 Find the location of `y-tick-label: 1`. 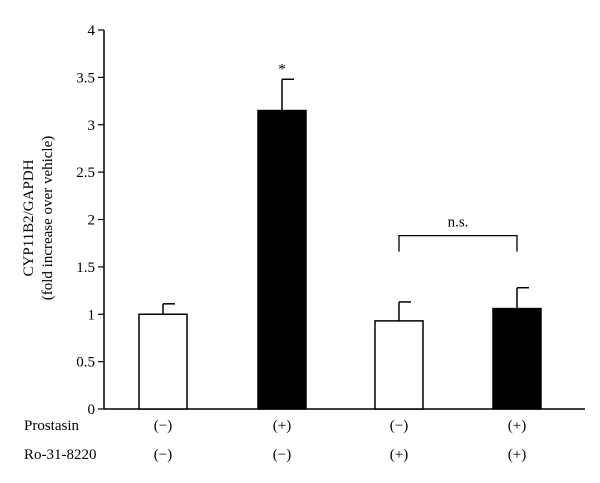

y-tick-label: 1 is located at coordinates (92, 315).